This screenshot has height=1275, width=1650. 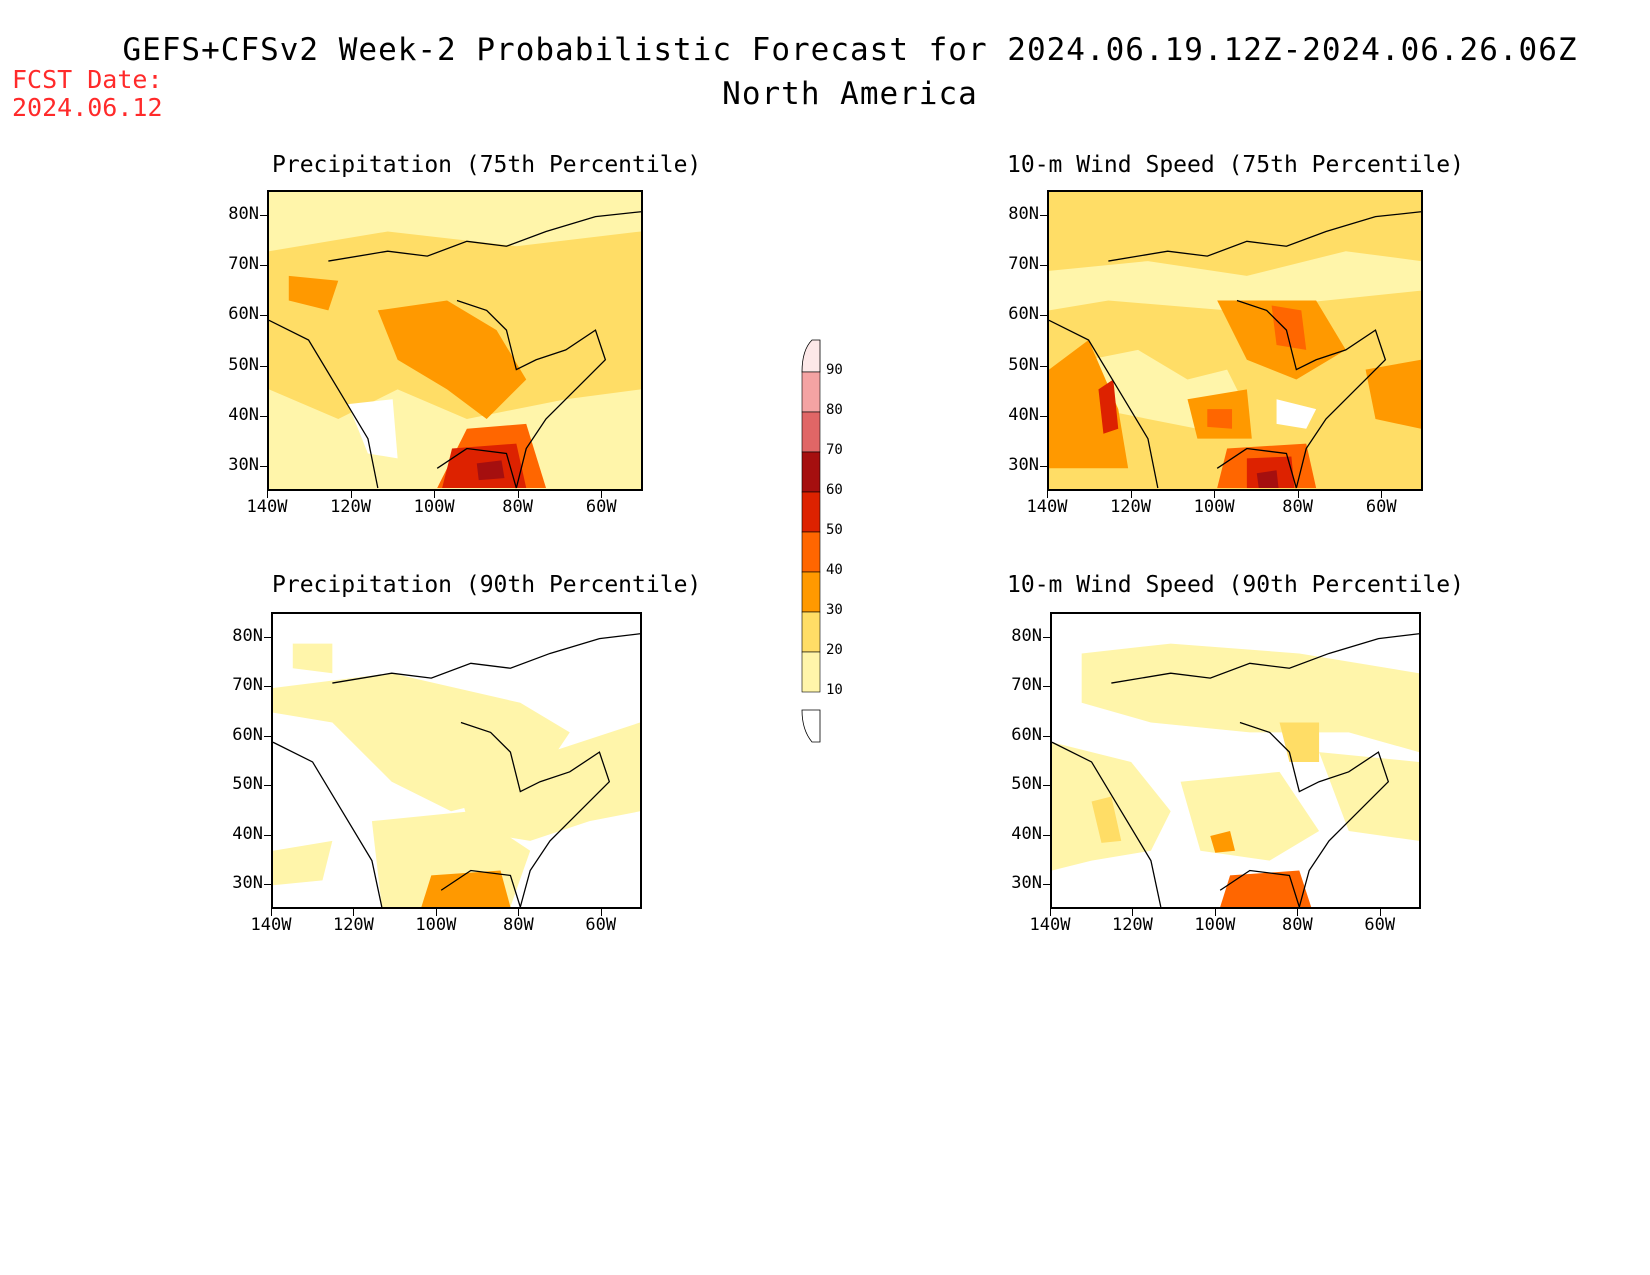 What do you see at coordinates (456, 760) in the screenshot?
I see `map-precip90` at bounding box center [456, 760].